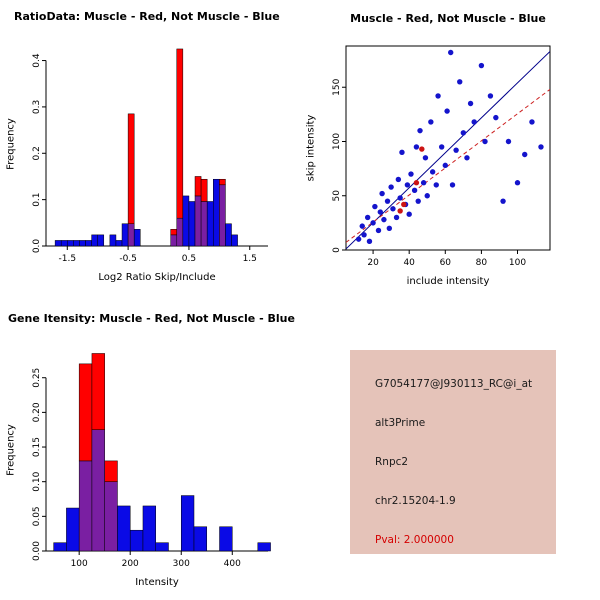 The height and width of the screenshot is (600, 600). I want to click on y-tick-label: 150, so click(337, 86).